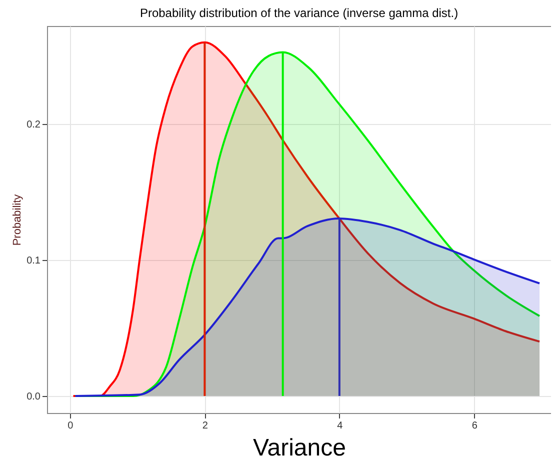 This screenshot has height=459, width=556. Describe the element at coordinates (299, 446) in the screenshot. I see `x-axis-title: Variance` at that location.